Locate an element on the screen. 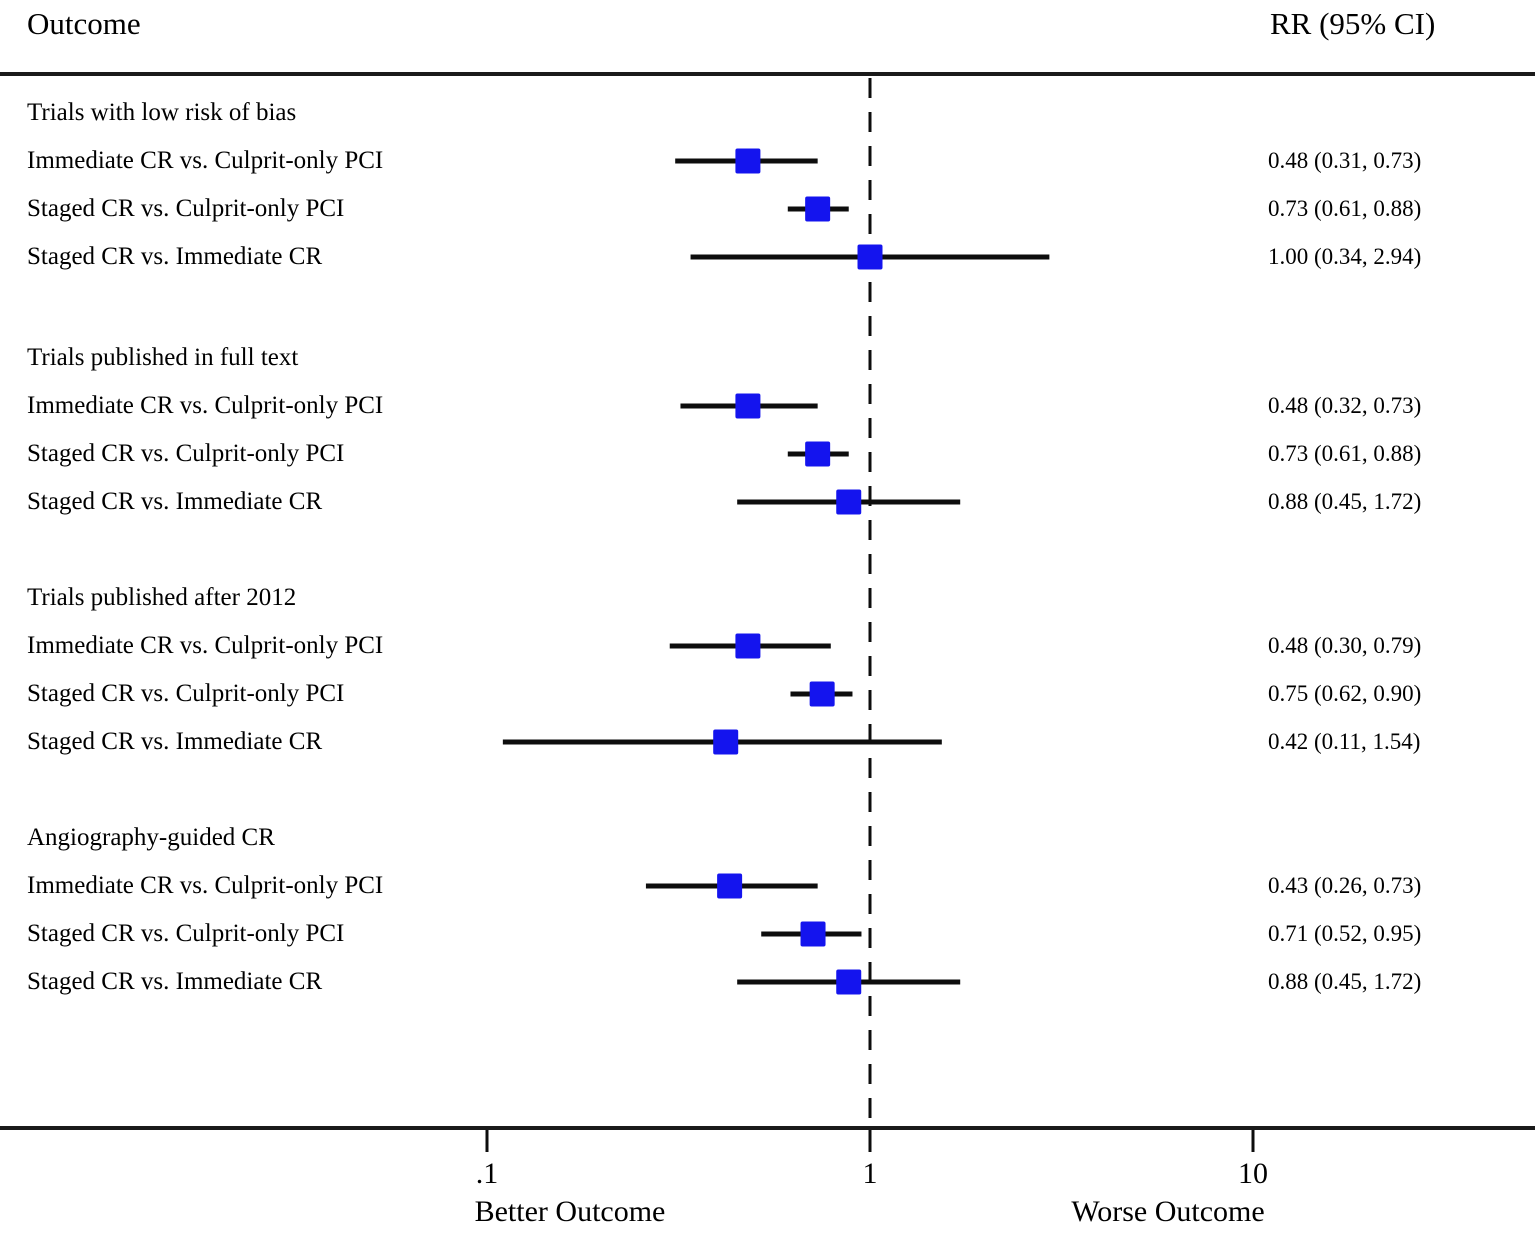  rr-ci-value: 0.48 (0.31, 0.73) is located at coordinates (1345, 160).